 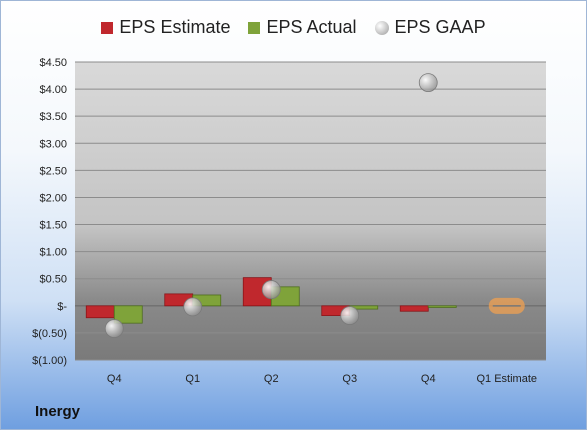 I want to click on x-tick-label: Q1, so click(x=192, y=379).